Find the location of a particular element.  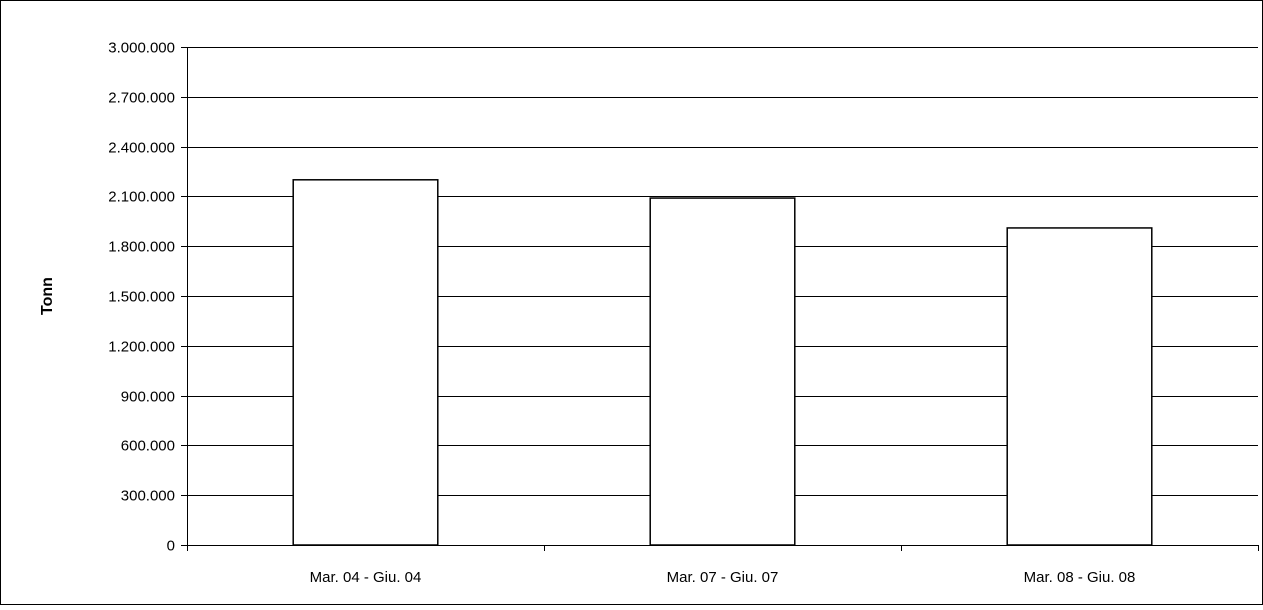

y-tick-label: 2.400.000 is located at coordinates (141, 148).